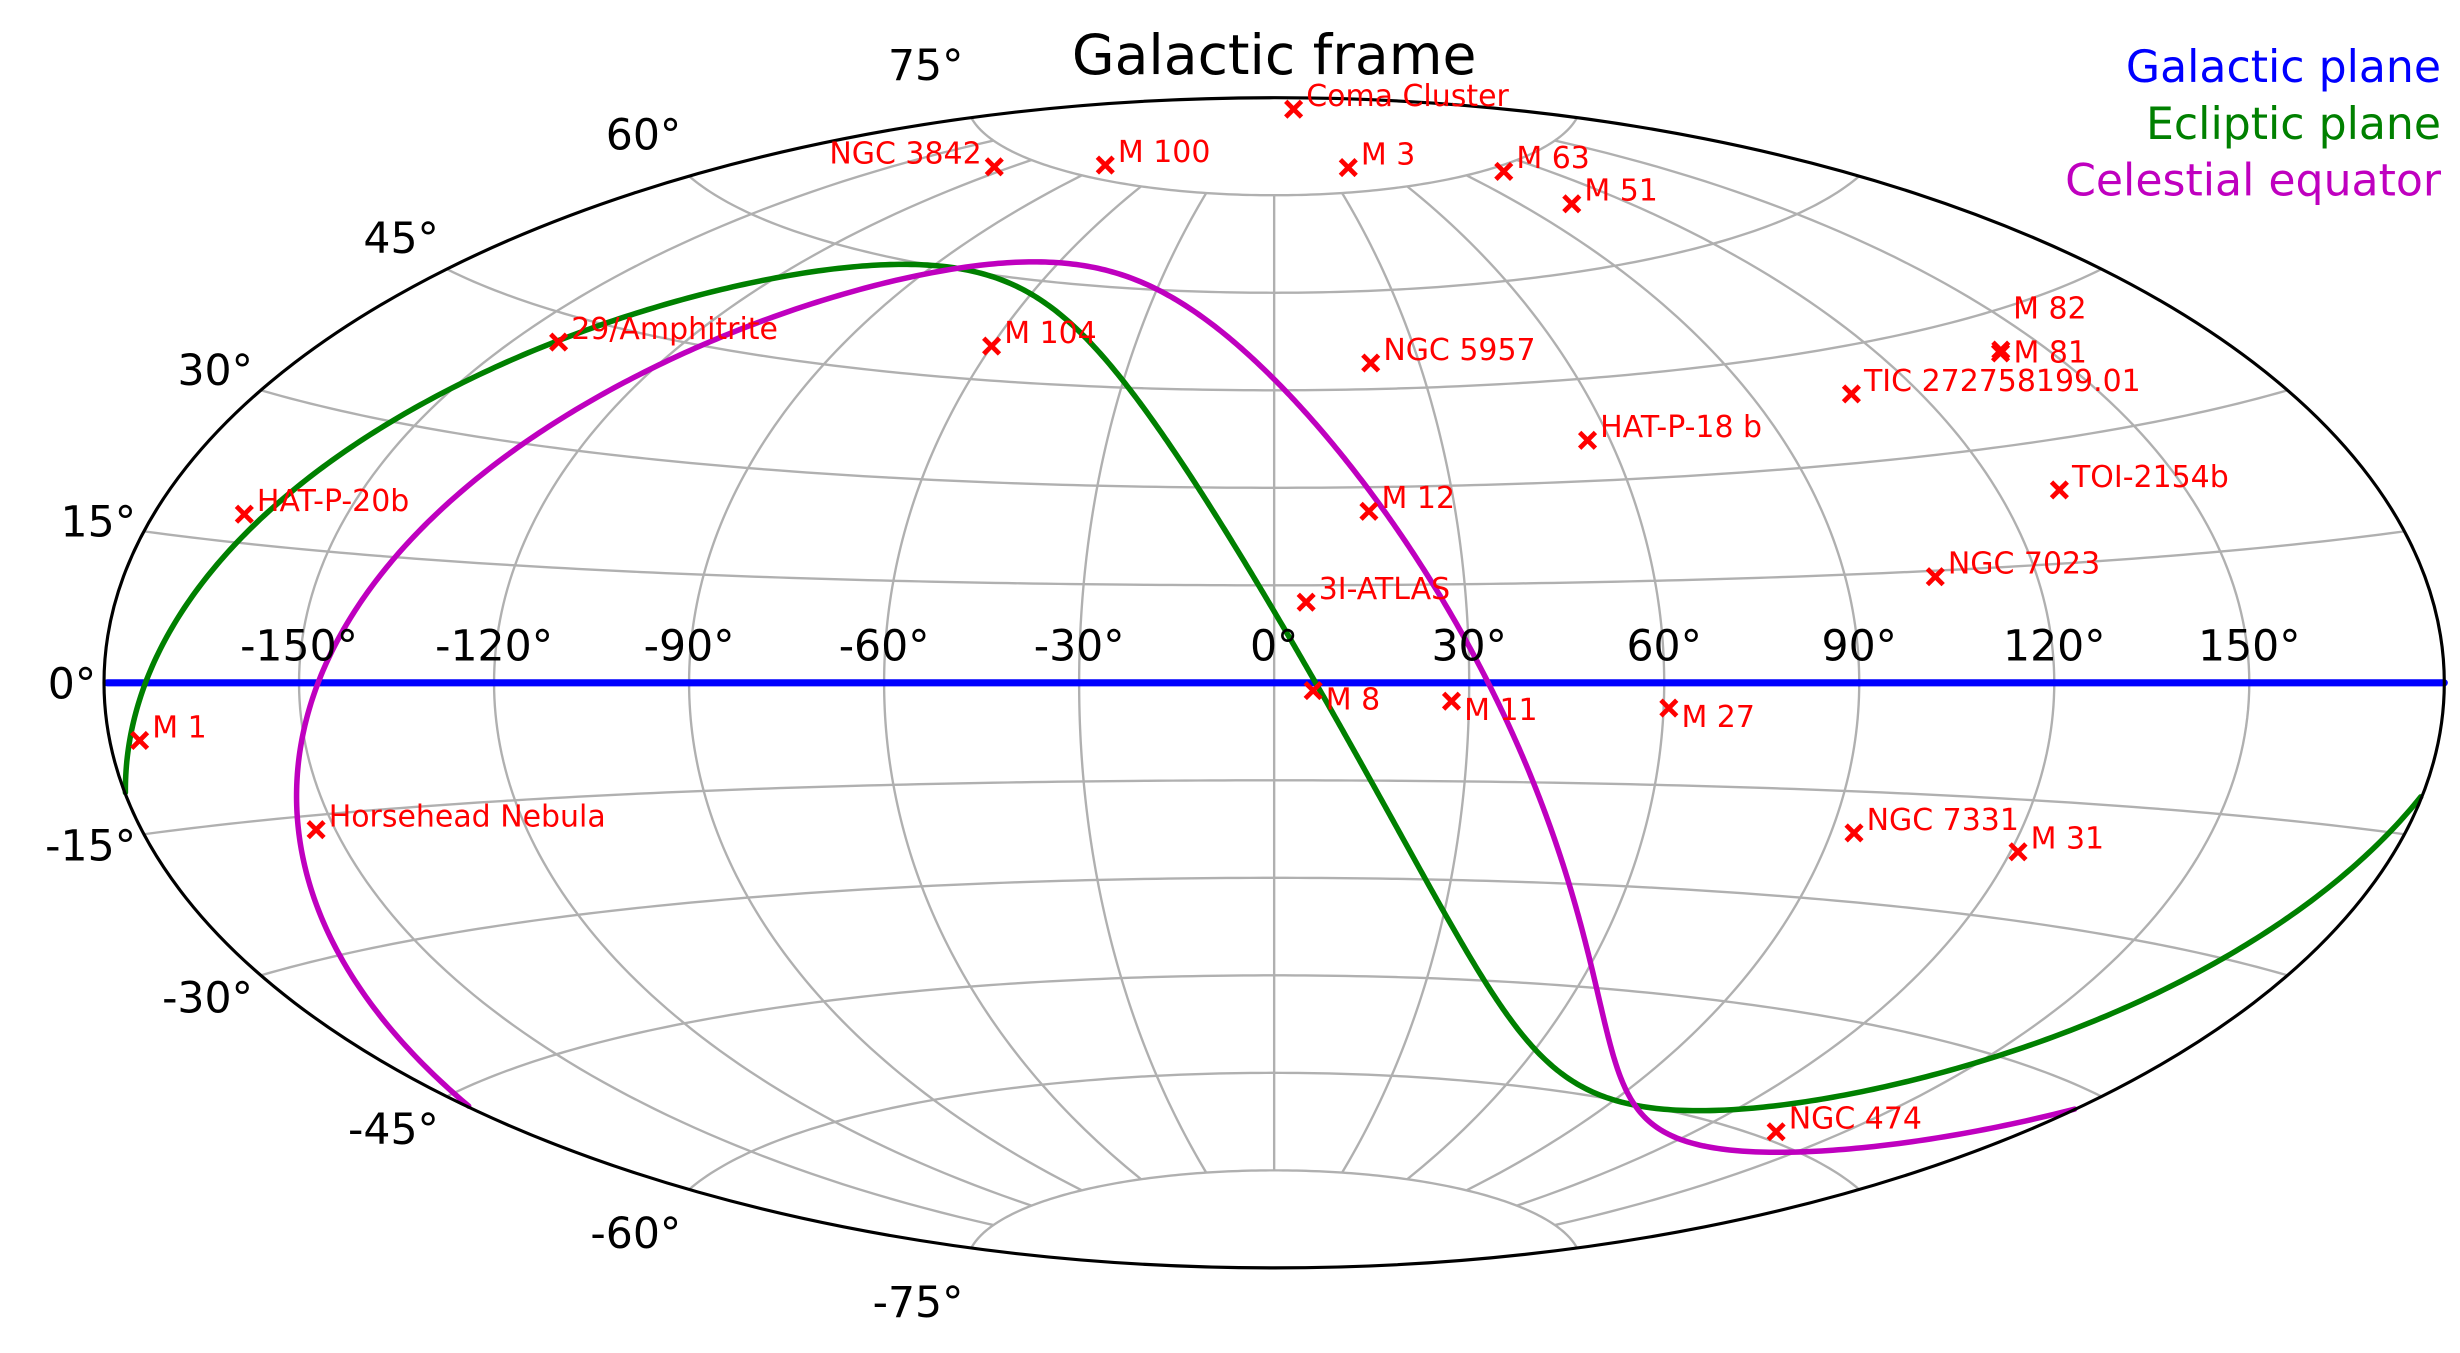 The width and height of the screenshot is (2460, 1353). I want to click on y-tick-label: -15°, so click(90, 847).